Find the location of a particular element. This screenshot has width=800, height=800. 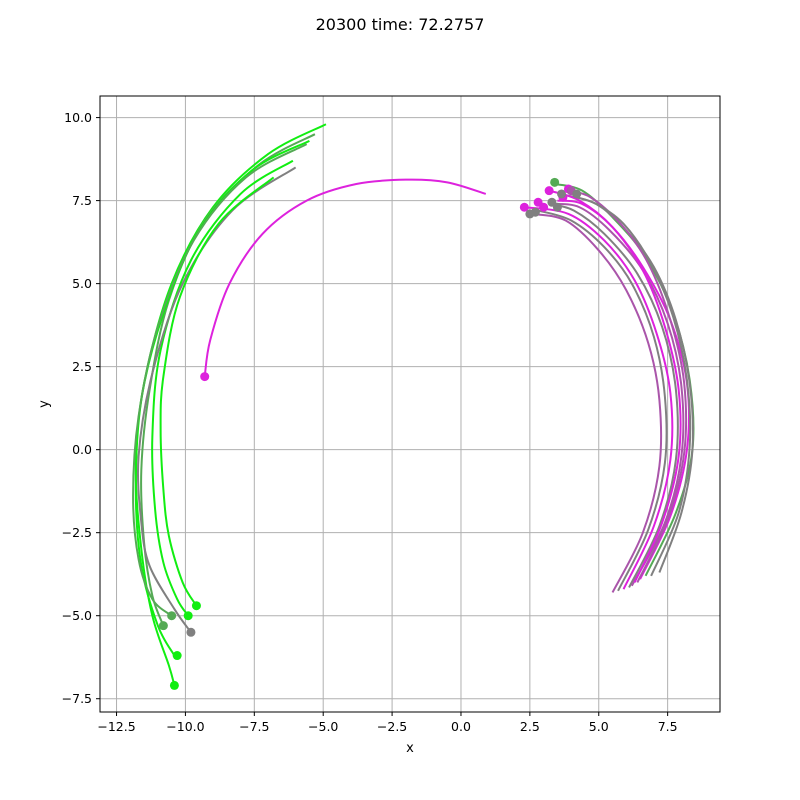

y-axis-label: y is located at coordinates (44, 404).